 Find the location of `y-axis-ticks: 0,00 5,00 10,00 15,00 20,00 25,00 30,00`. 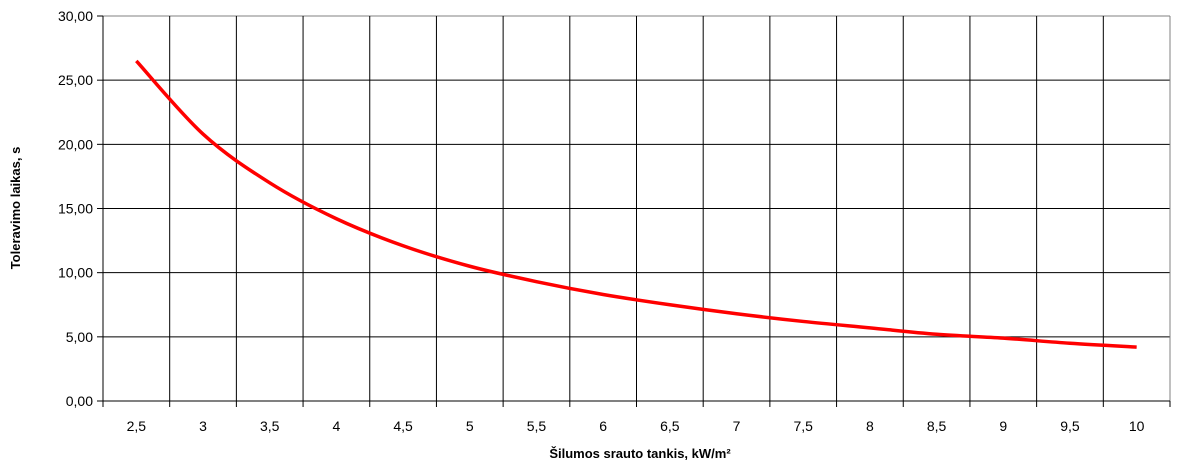

y-axis-ticks: 0,00 5,00 10,00 15,00 20,00 25,00 30,00 is located at coordinates (80, 208).